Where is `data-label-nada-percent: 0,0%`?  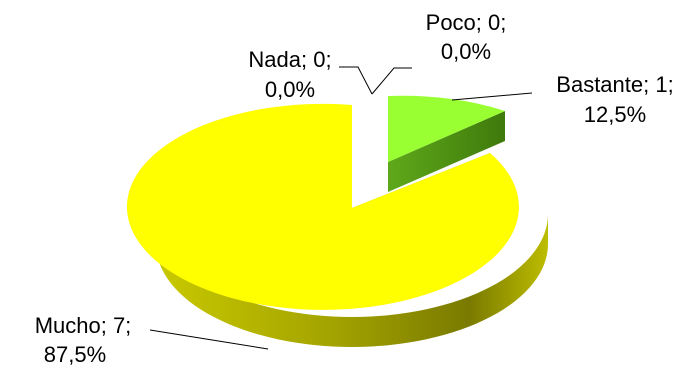 data-label-nada-percent: 0,0% is located at coordinates (290, 89).